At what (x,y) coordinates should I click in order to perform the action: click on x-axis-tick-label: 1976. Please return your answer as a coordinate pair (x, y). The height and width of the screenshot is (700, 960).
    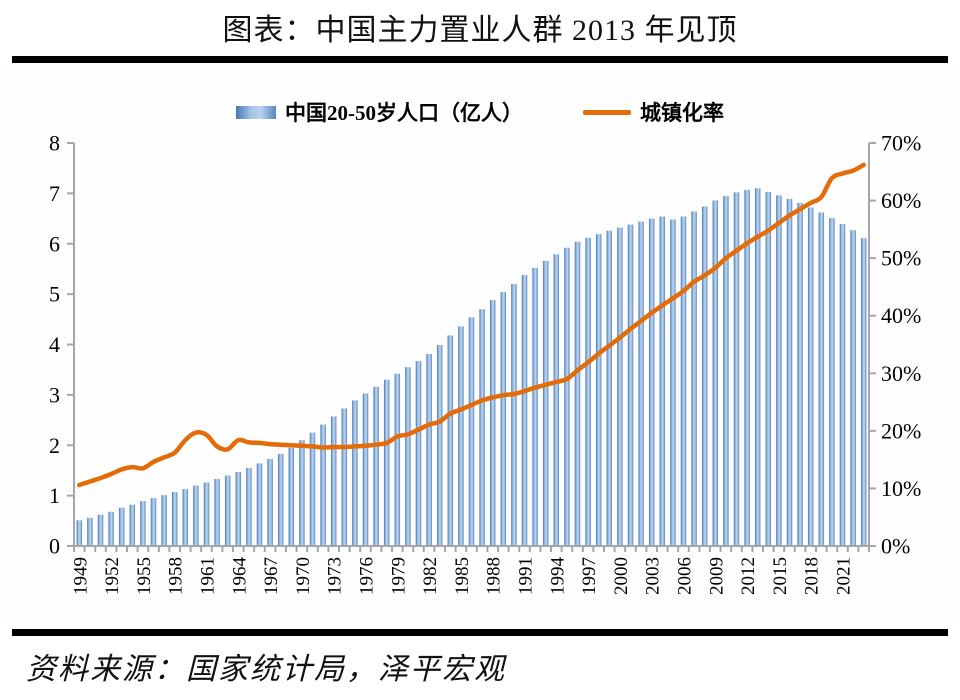
    Looking at the image, I should click on (367, 576).